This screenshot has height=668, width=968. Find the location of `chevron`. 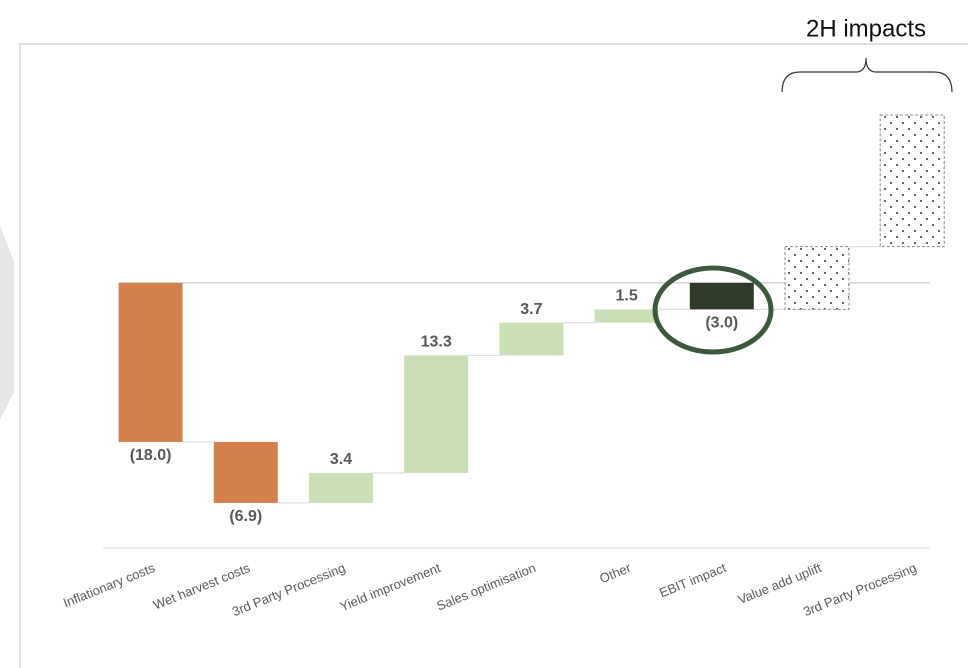

chevron is located at coordinates (7, 322).